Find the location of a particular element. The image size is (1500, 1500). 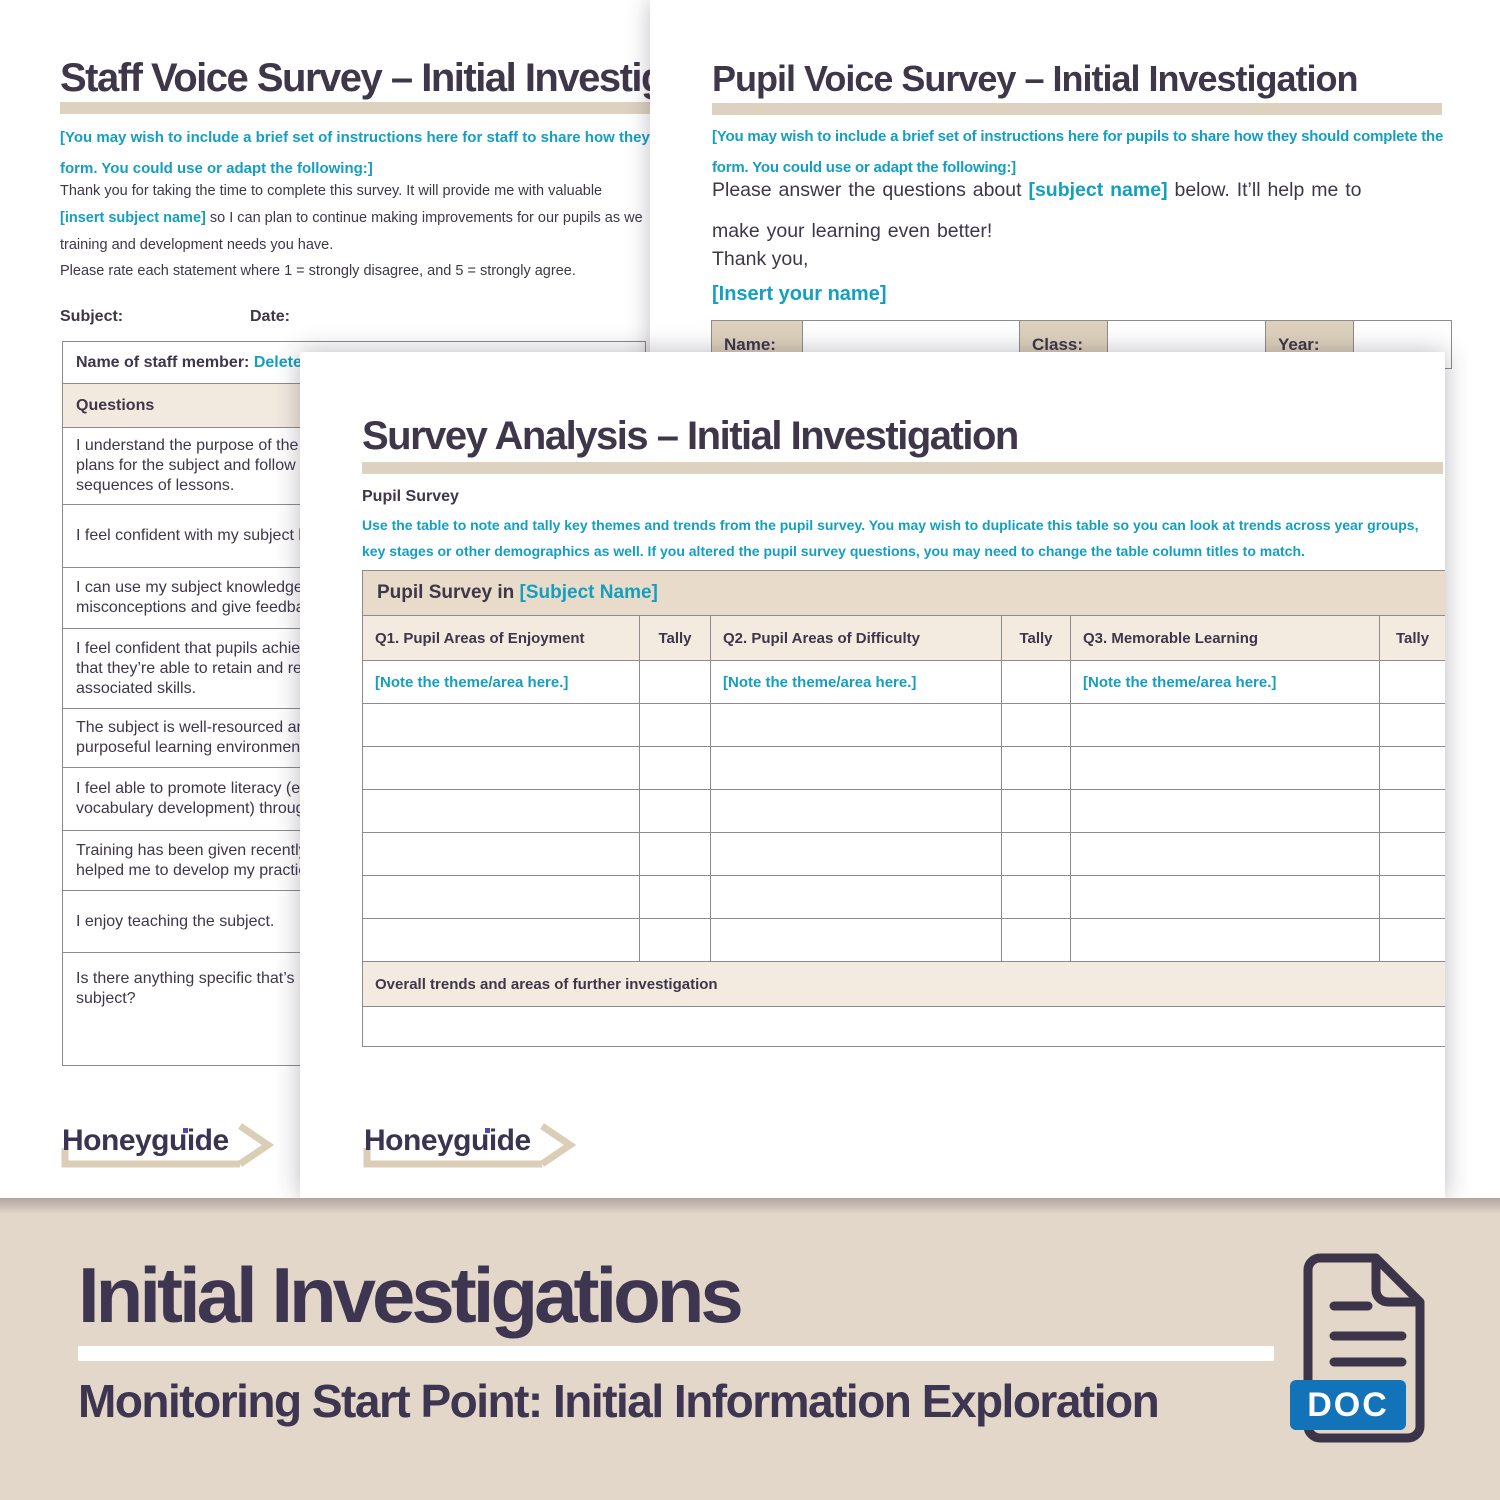

column-header-q2: Q2. Pupil Areas of Difficulty is located at coordinates (856, 638).